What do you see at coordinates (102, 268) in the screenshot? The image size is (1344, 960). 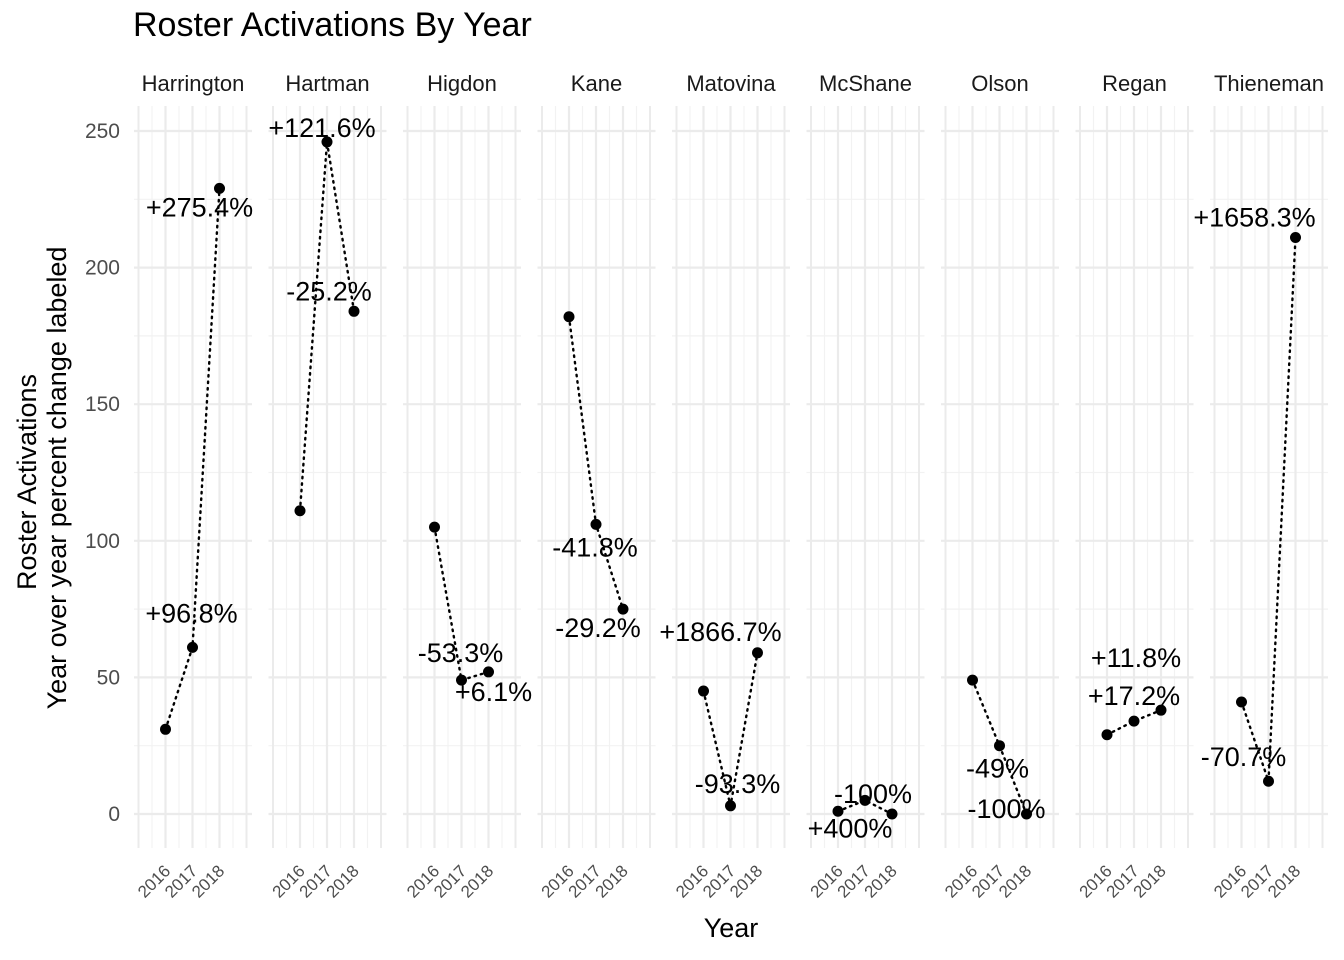 I see `y-tick-label-200: 200` at bounding box center [102, 268].